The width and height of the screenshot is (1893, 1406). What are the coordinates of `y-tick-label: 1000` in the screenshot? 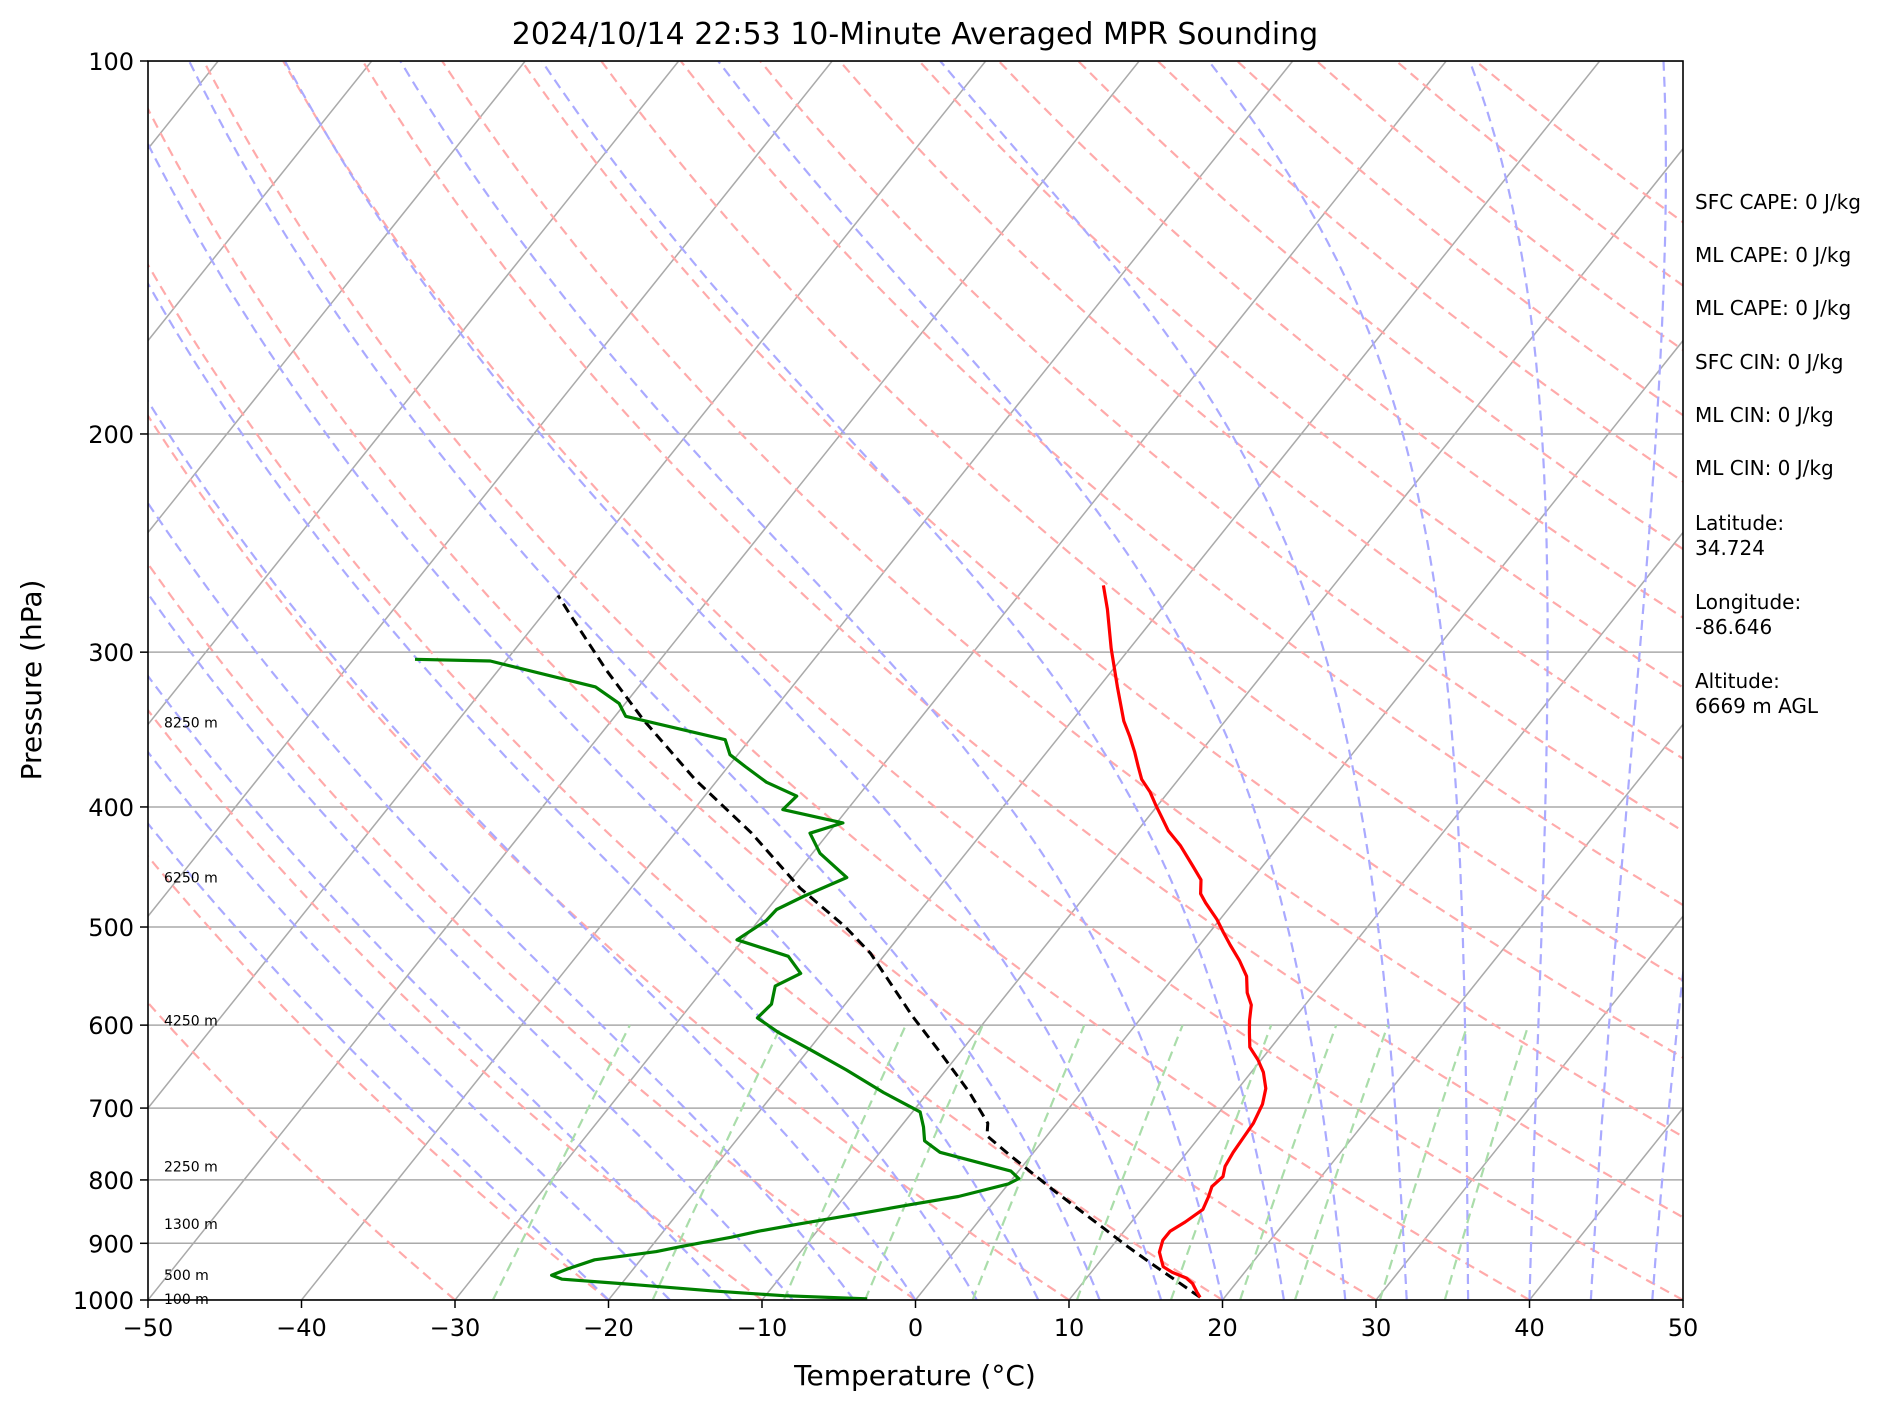 It's located at (103, 1301).